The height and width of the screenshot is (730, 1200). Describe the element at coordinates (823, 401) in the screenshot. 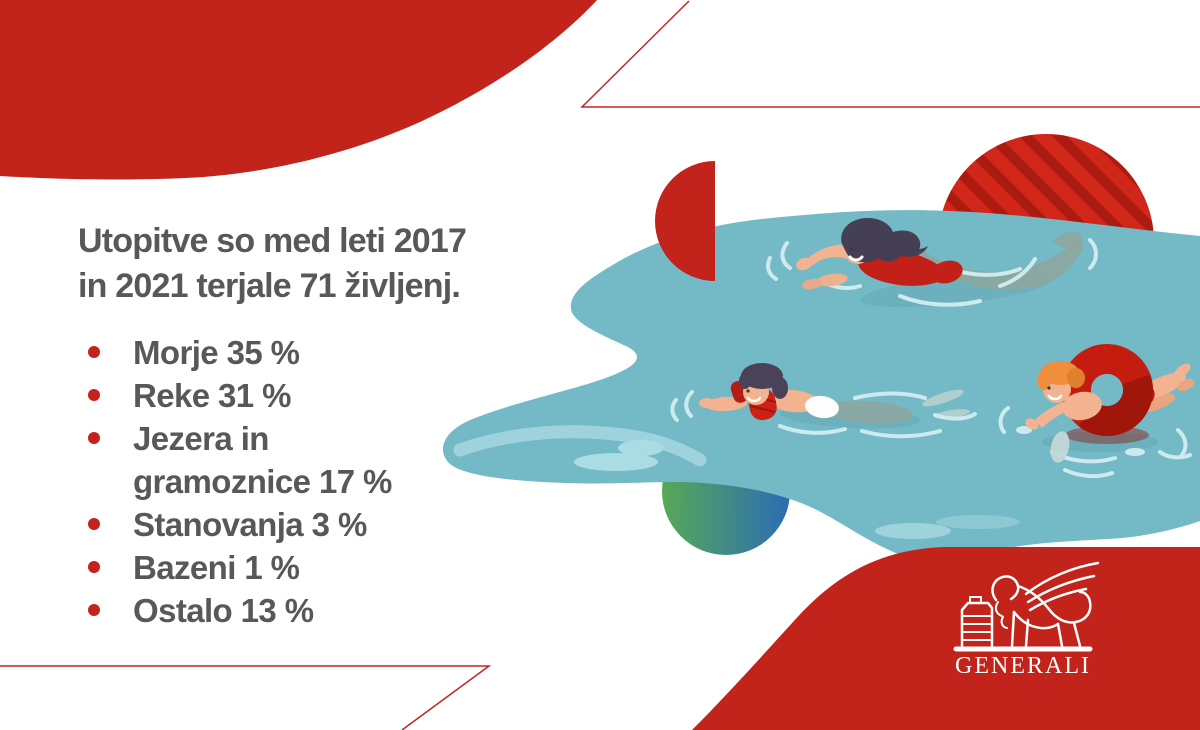

I see `swimmer-child-armbands` at that location.